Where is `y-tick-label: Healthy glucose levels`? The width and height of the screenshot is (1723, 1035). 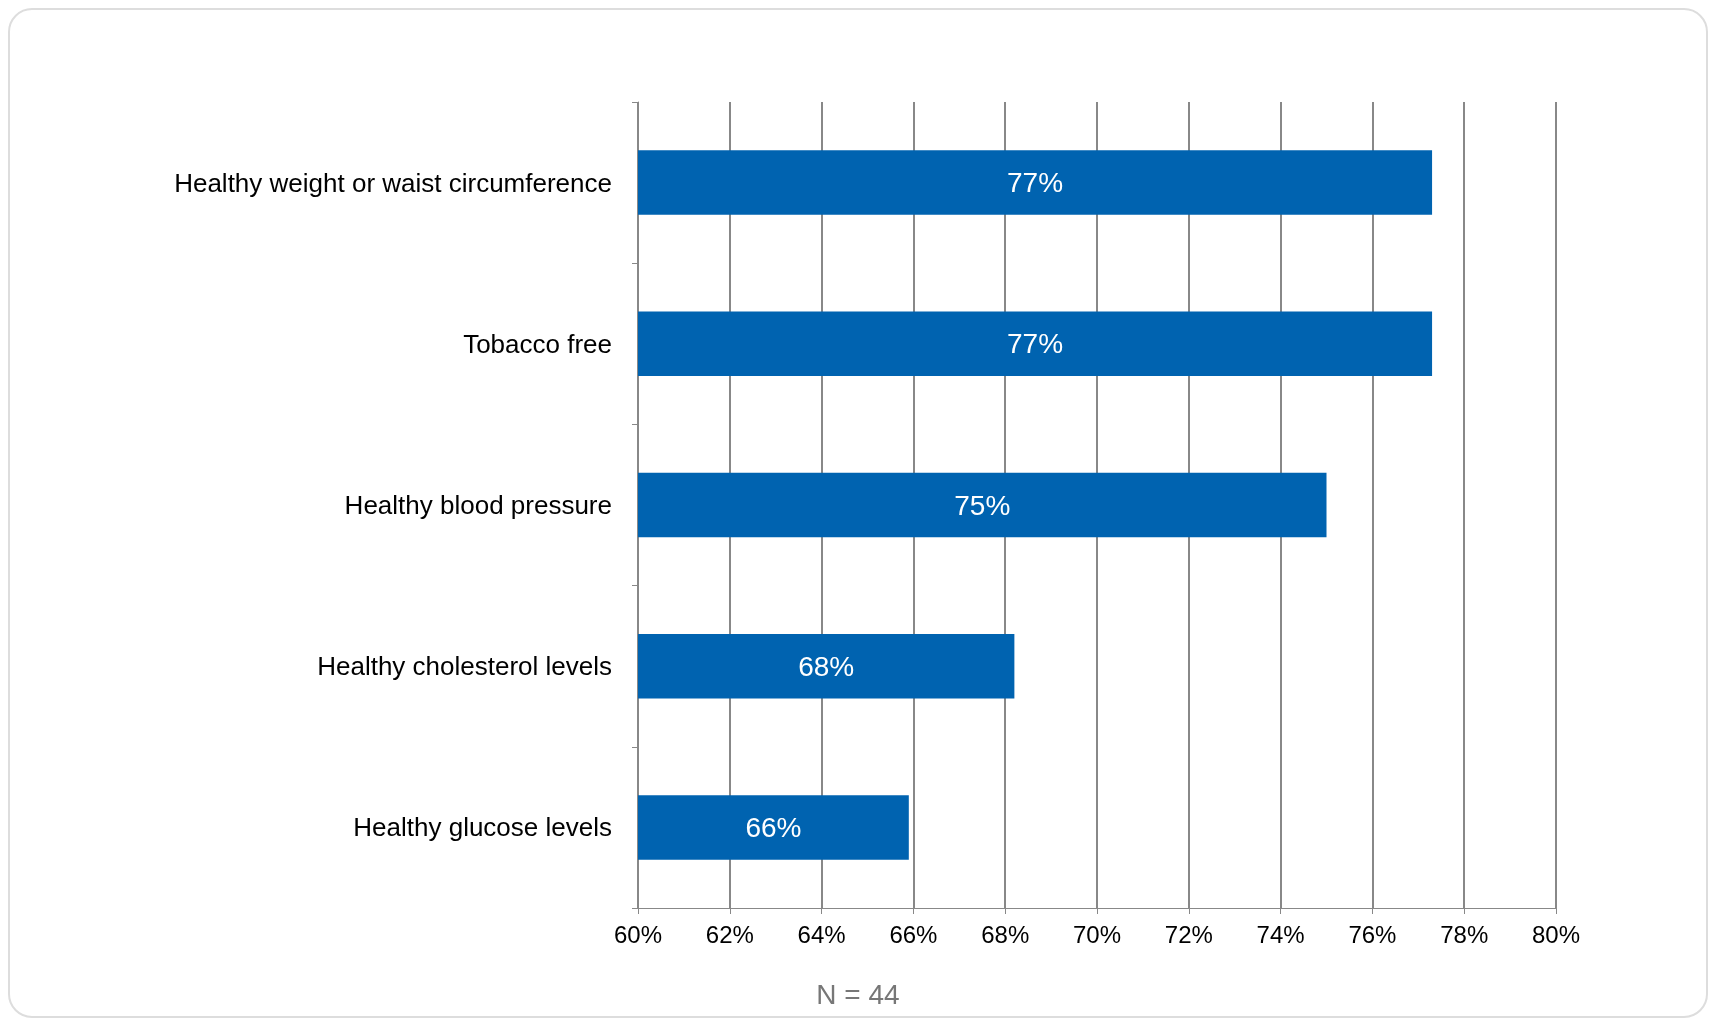 y-tick-label: Healthy glucose levels is located at coordinates (482, 827).